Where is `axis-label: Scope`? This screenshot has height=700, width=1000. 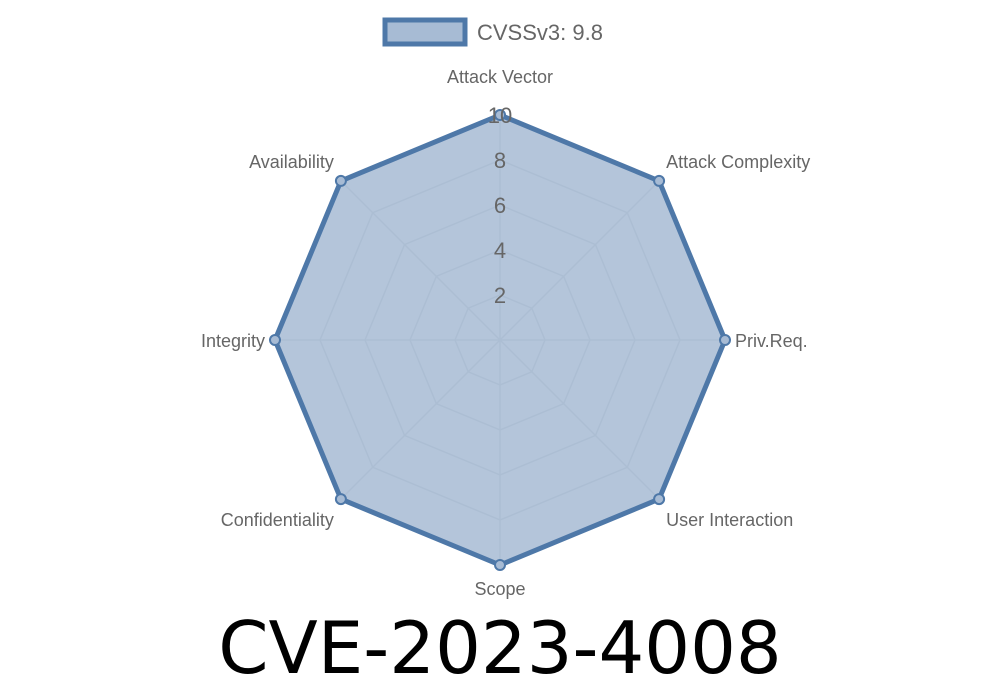
axis-label: Scope is located at coordinates (499, 589).